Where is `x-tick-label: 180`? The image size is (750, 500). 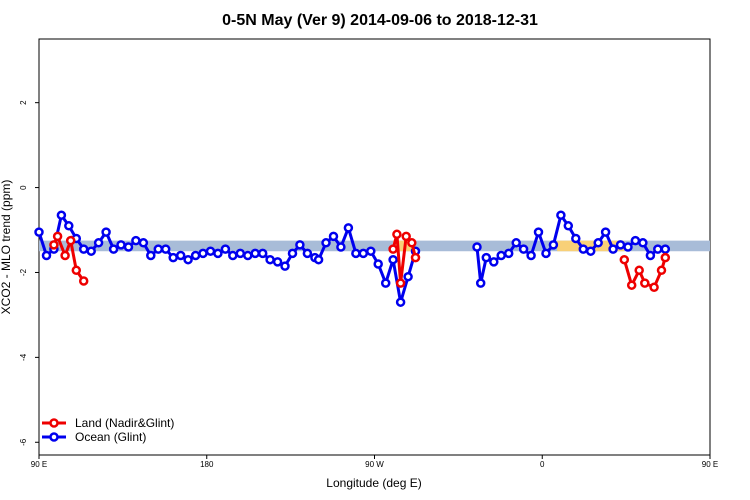
x-tick-label: 180 is located at coordinates (207, 464).